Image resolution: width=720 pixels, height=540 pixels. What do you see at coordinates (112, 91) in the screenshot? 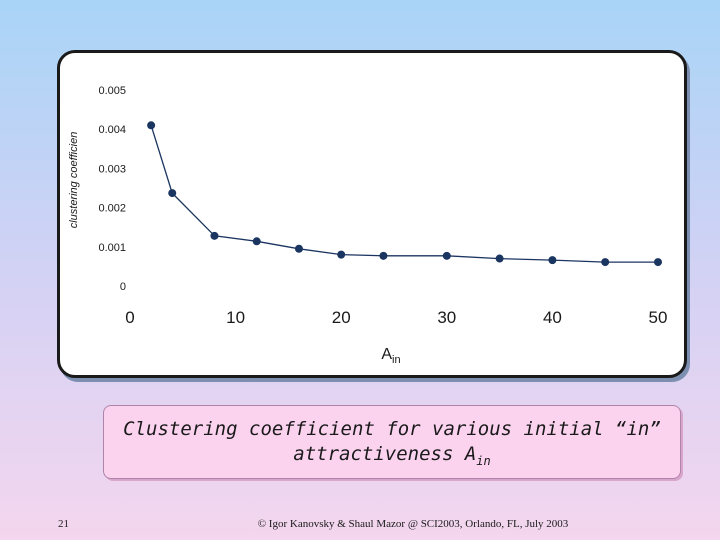
I see `y-tick-label: 0.005` at bounding box center [112, 91].